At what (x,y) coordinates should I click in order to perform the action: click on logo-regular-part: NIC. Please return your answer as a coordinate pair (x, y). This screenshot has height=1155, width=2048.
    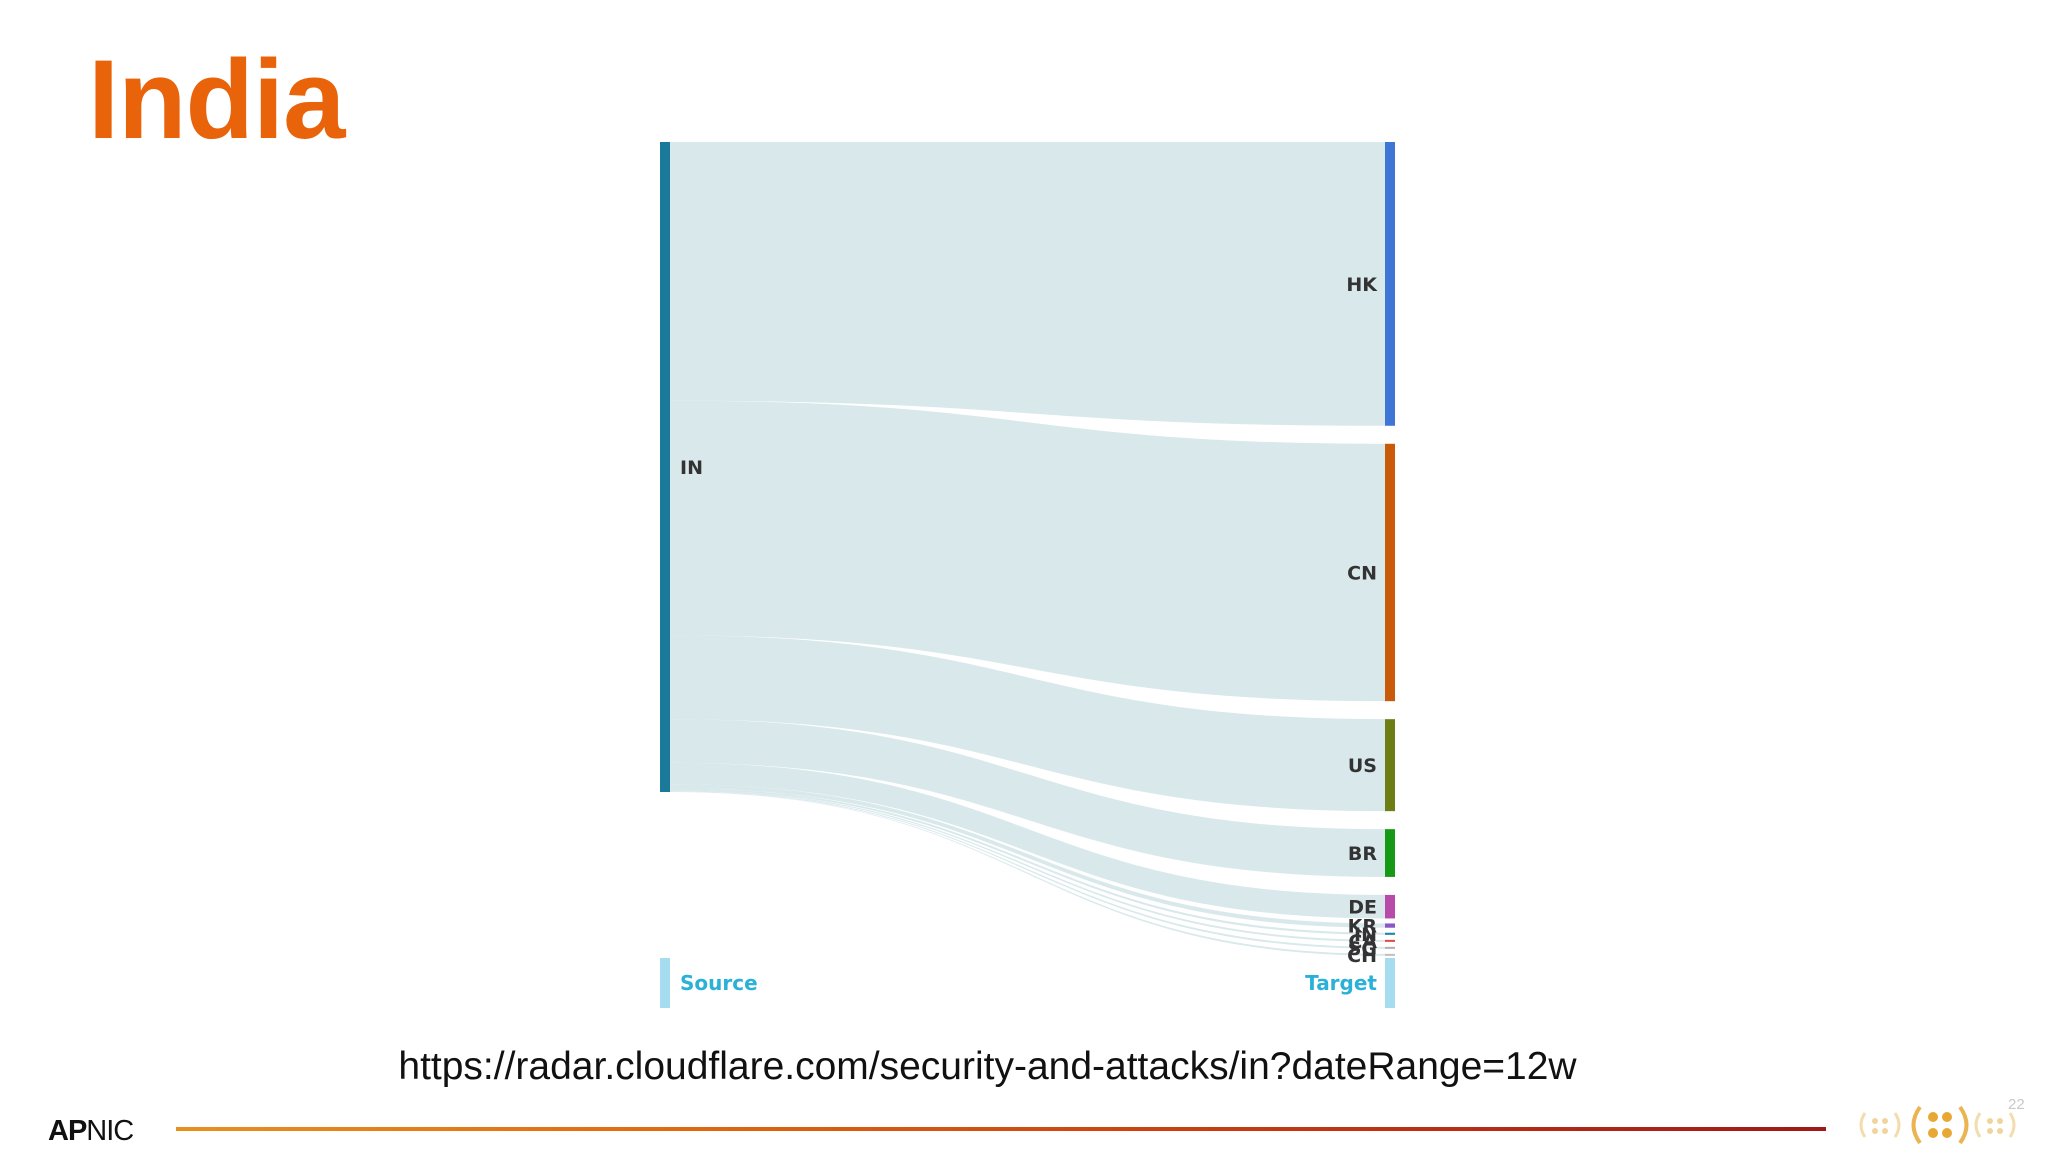
    Looking at the image, I should click on (110, 1131).